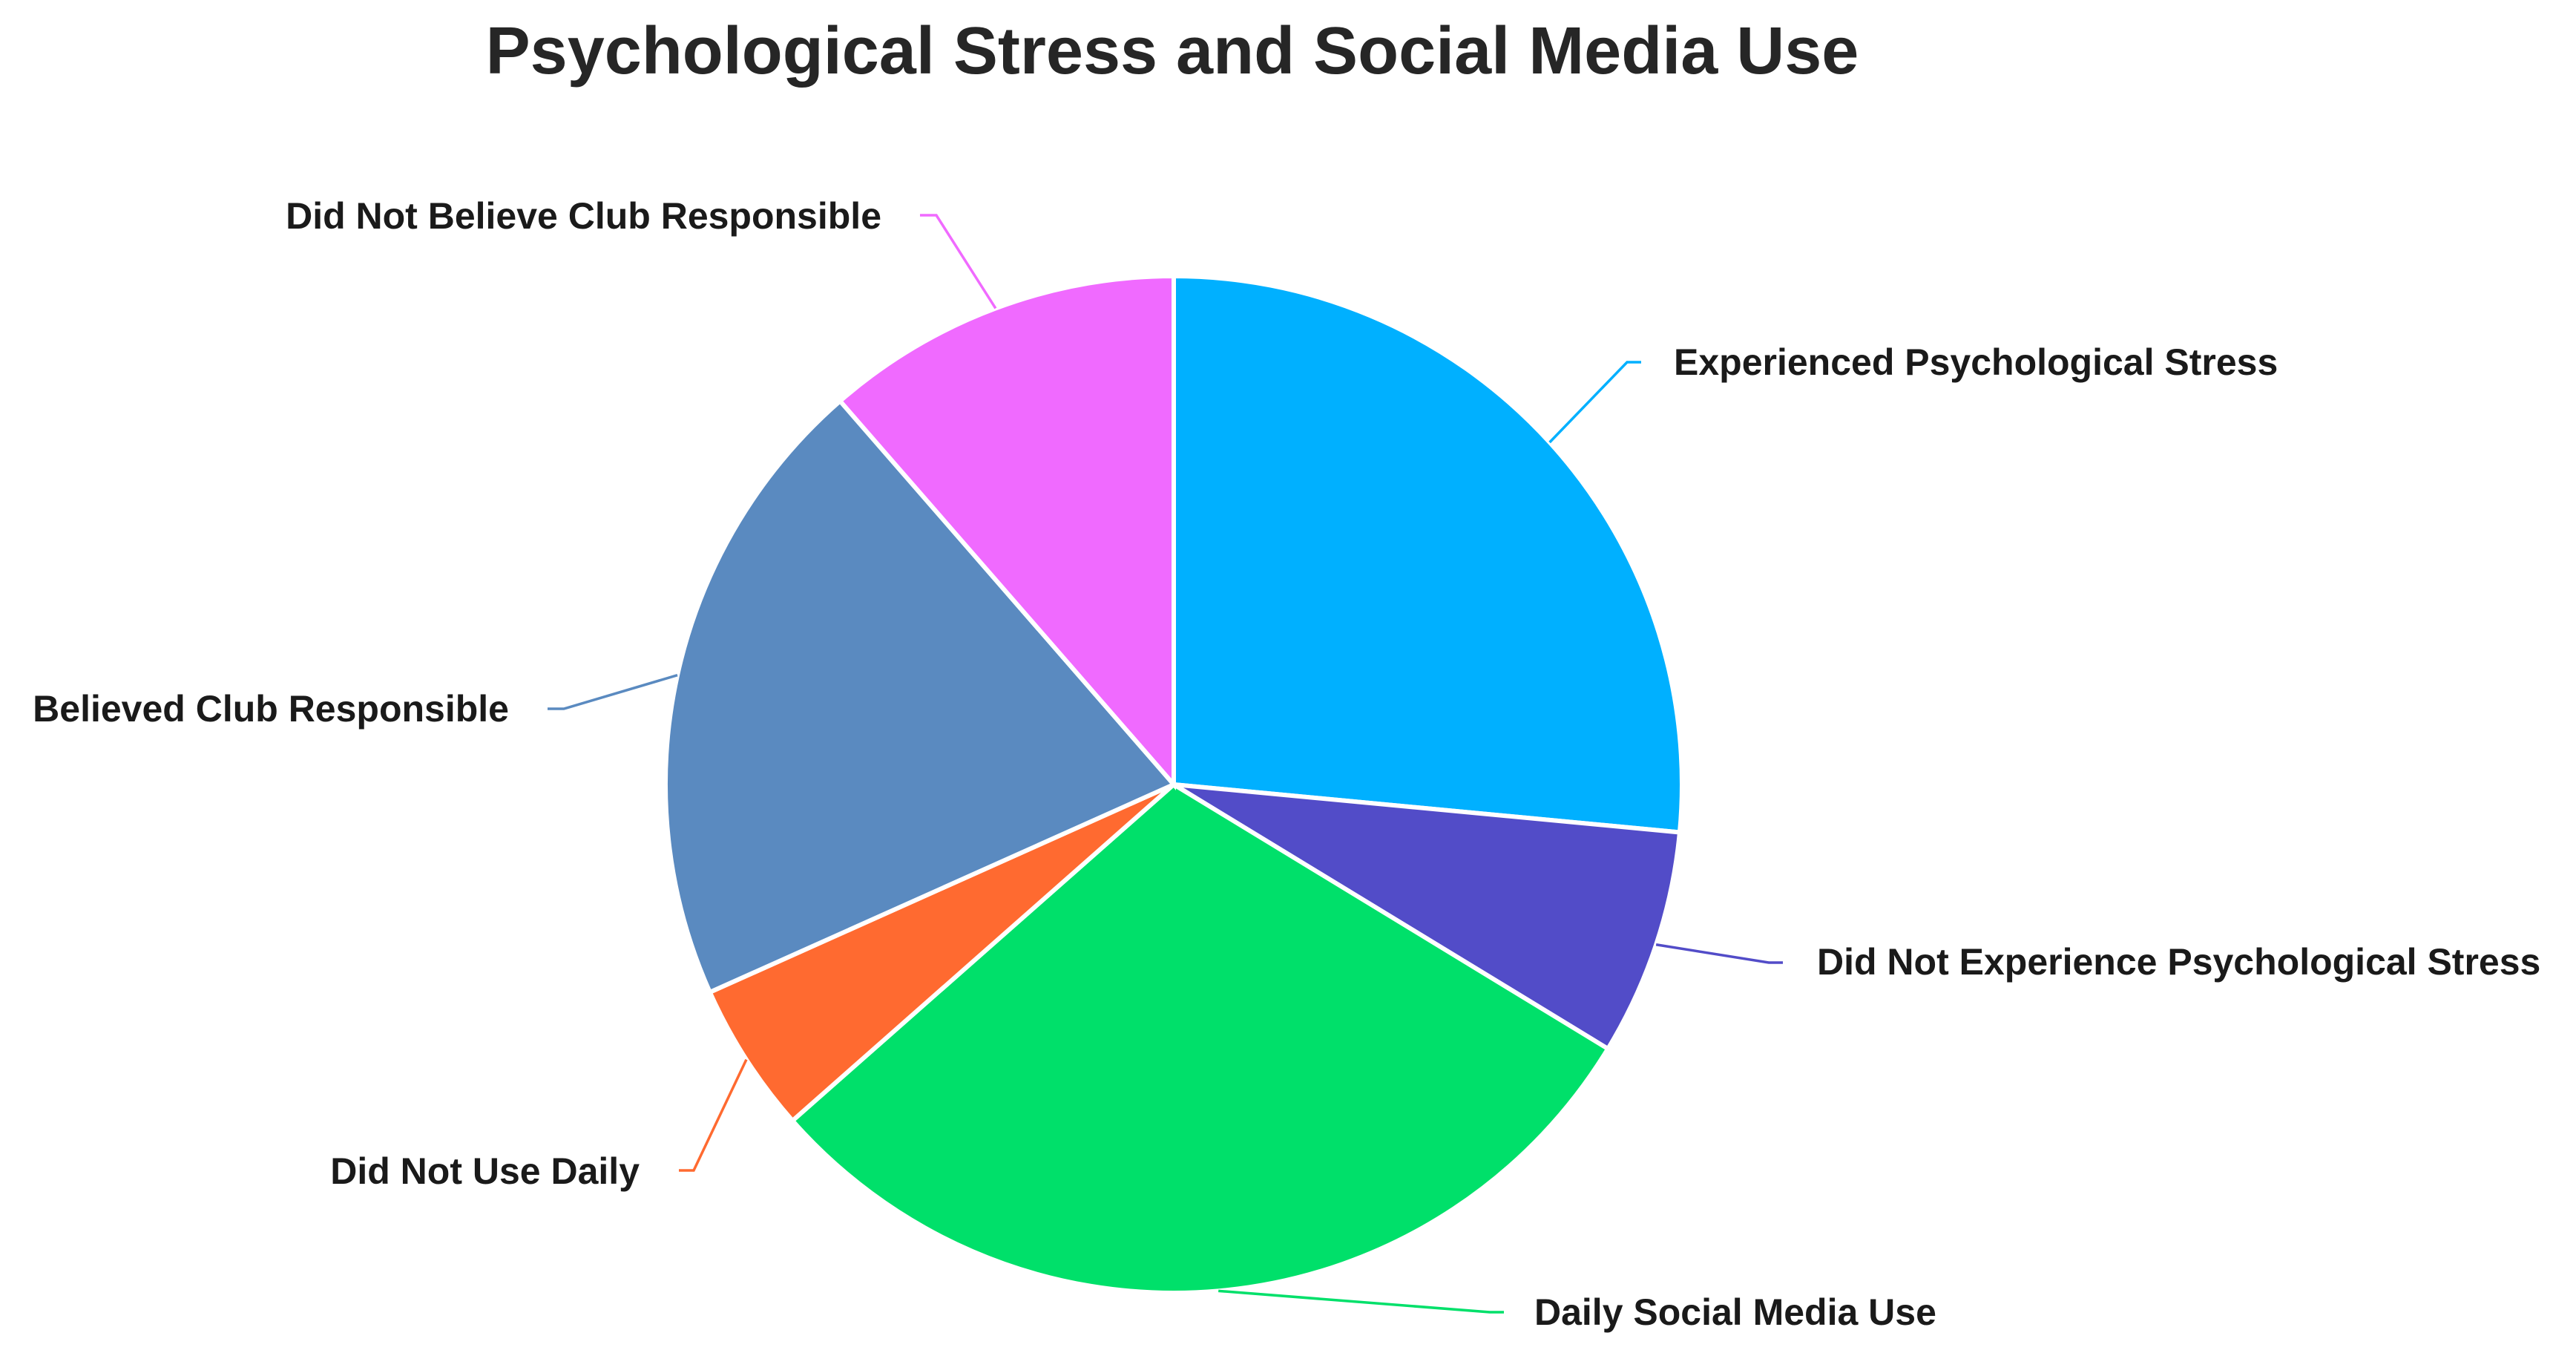 This screenshot has height=1353, width=2576. I want to click on pie-slice-daily-social-media-use, so click(1200, 1038).